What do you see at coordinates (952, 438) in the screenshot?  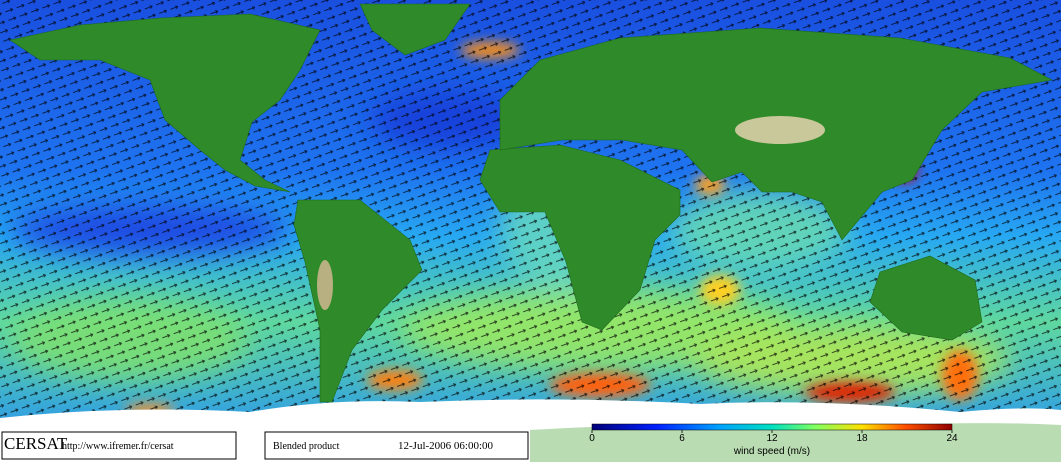 I see `colorbar-tick-label: 24` at bounding box center [952, 438].